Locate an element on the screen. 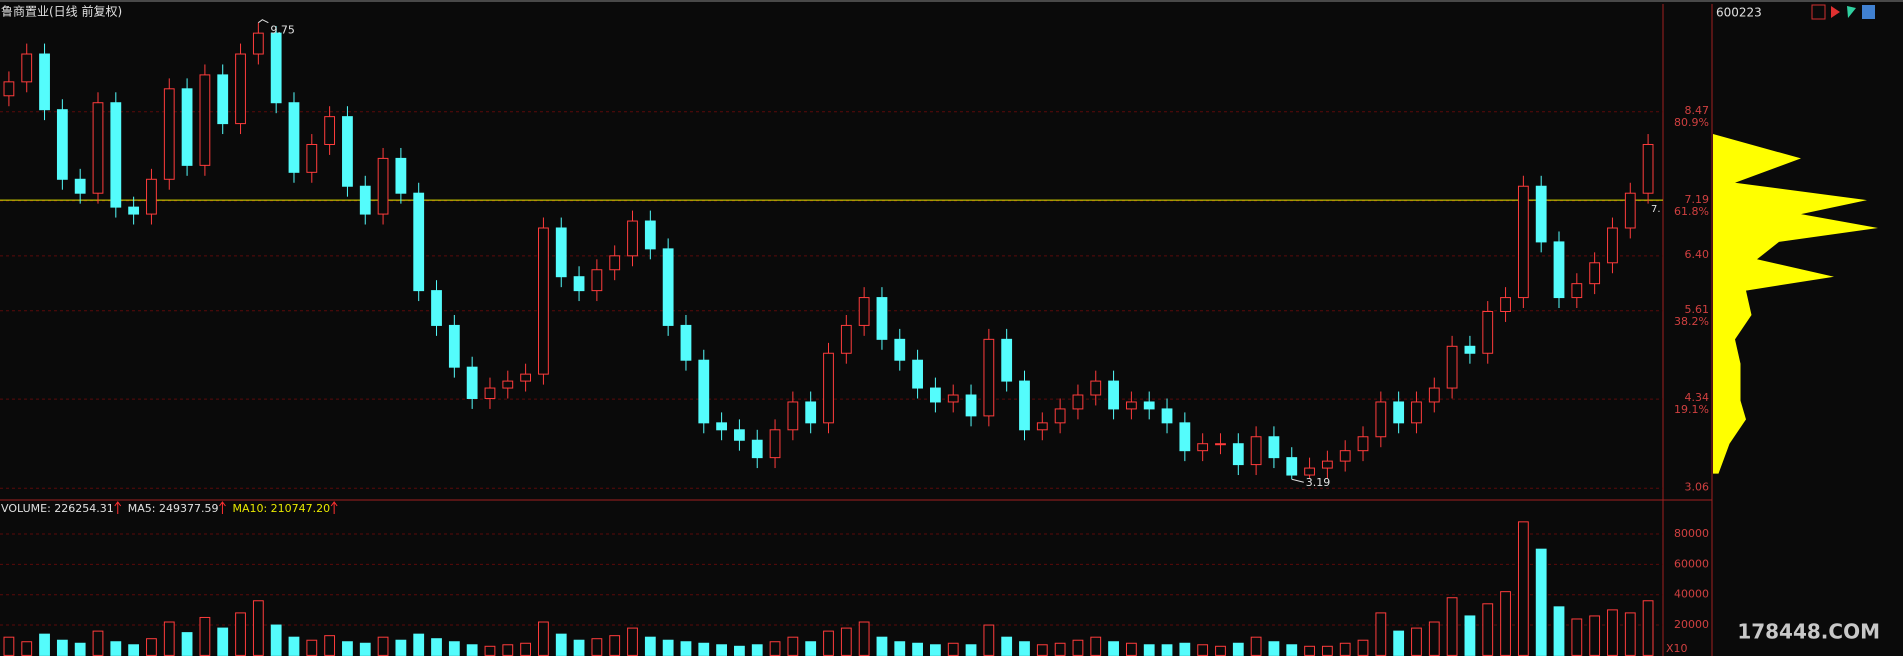 The height and width of the screenshot is (656, 1903). legend-entry: MA10: 210747.20 is located at coordinates (281, 508).